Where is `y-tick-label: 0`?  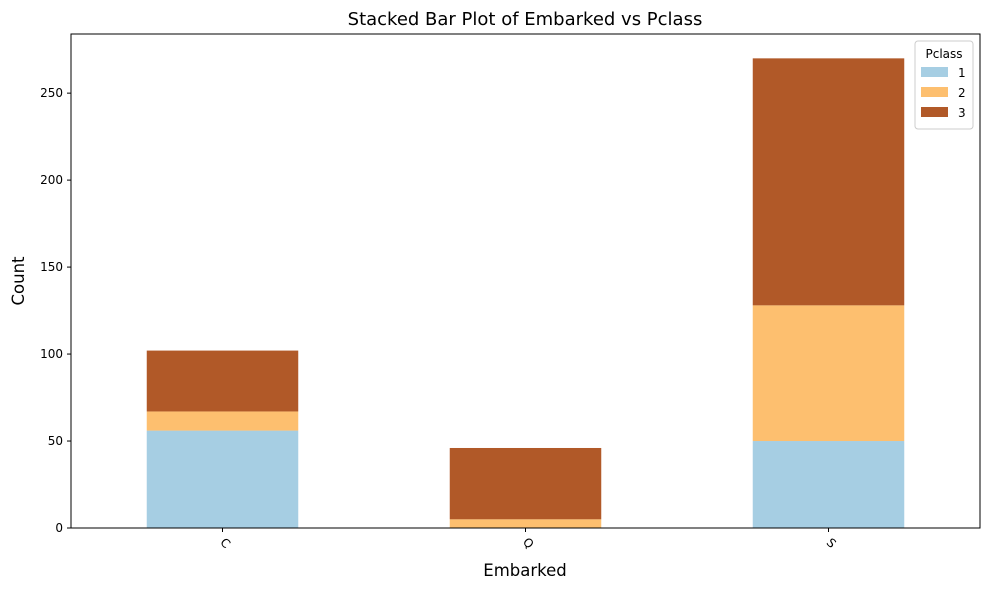 y-tick-label: 0 is located at coordinates (59, 528).